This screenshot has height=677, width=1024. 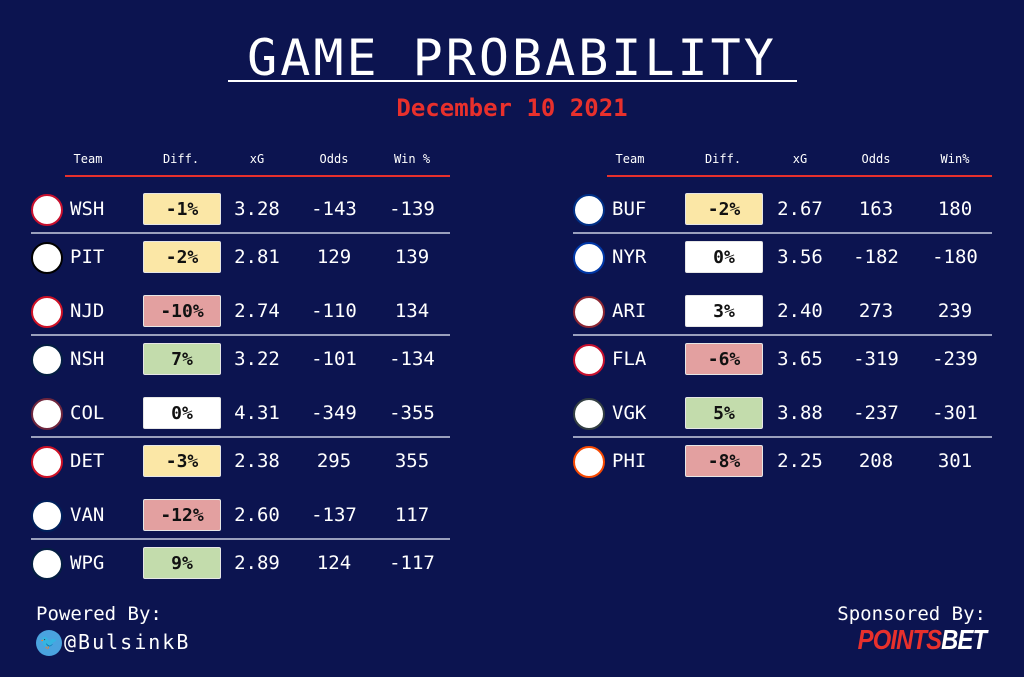 What do you see at coordinates (87, 311) in the screenshot?
I see `team-abbr: NJD` at bounding box center [87, 311].